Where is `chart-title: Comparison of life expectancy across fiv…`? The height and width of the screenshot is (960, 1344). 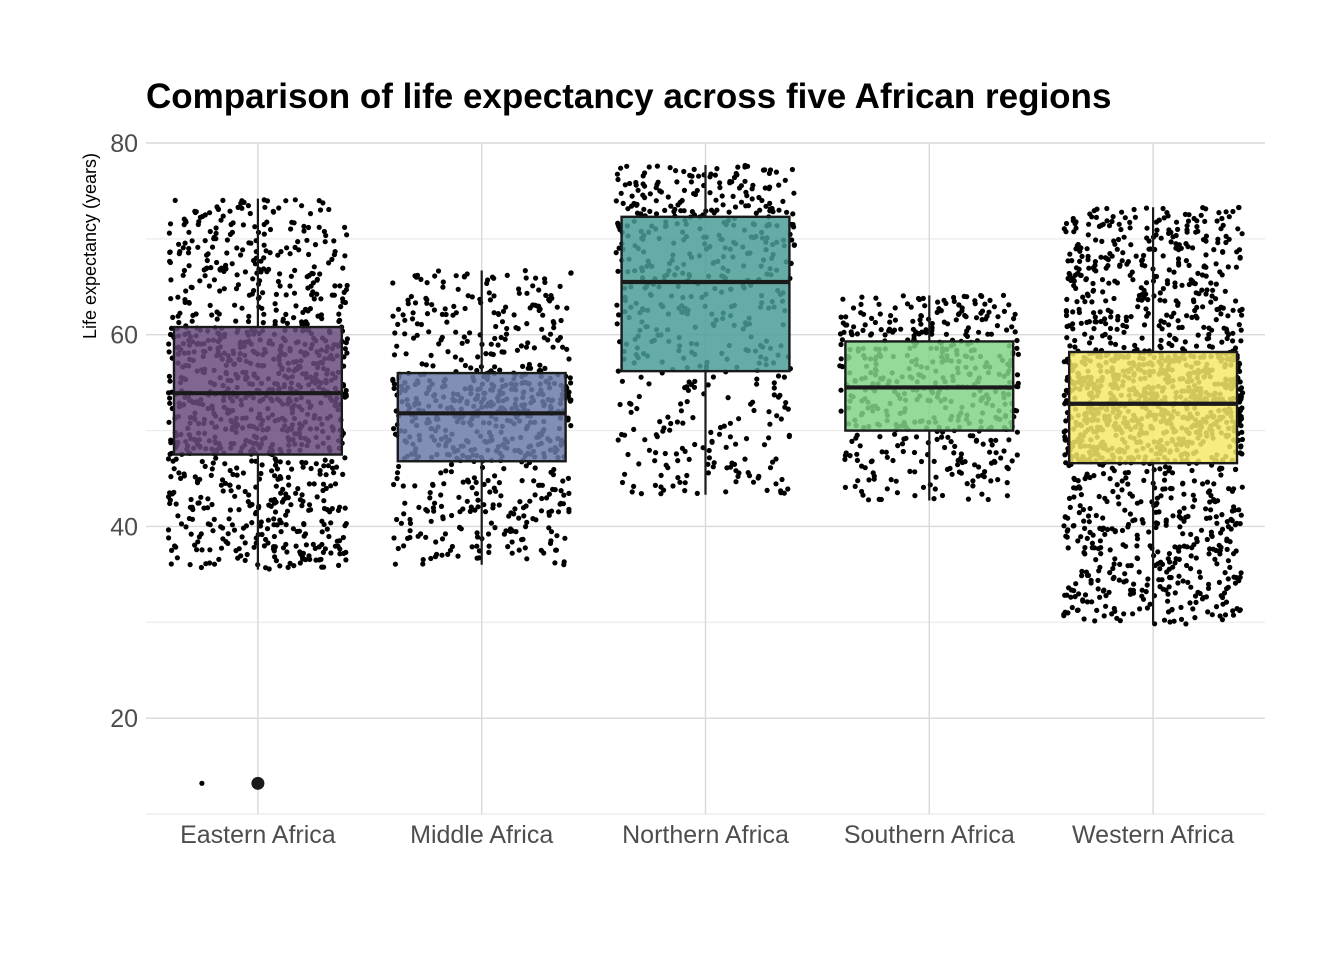 chart-title: Comparison of life expectancy across fiv… is located at coordinates (628, 96).